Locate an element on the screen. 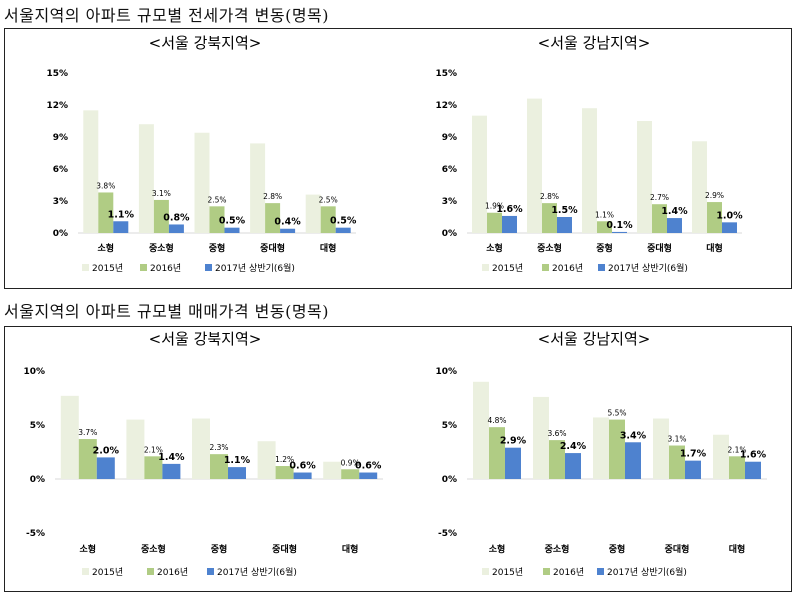 Image resolution: width=800 pixels, height=593 pixels. category-label: 중형 is located at coordinates (219, 549).